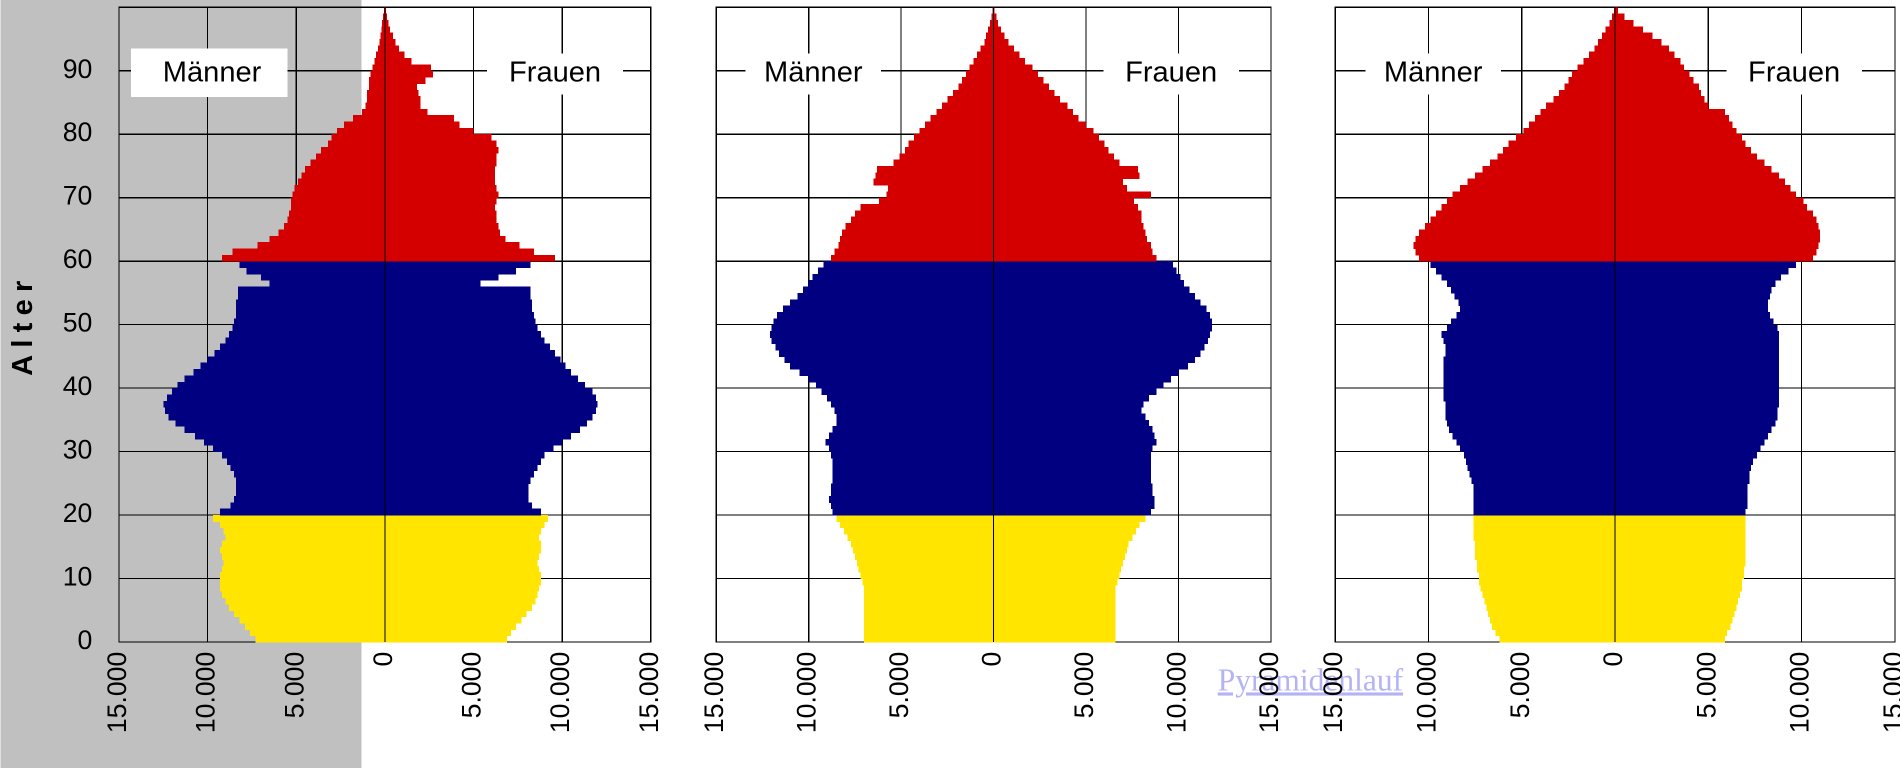  I want to click on legend-label: Männer, so click(212, 73).